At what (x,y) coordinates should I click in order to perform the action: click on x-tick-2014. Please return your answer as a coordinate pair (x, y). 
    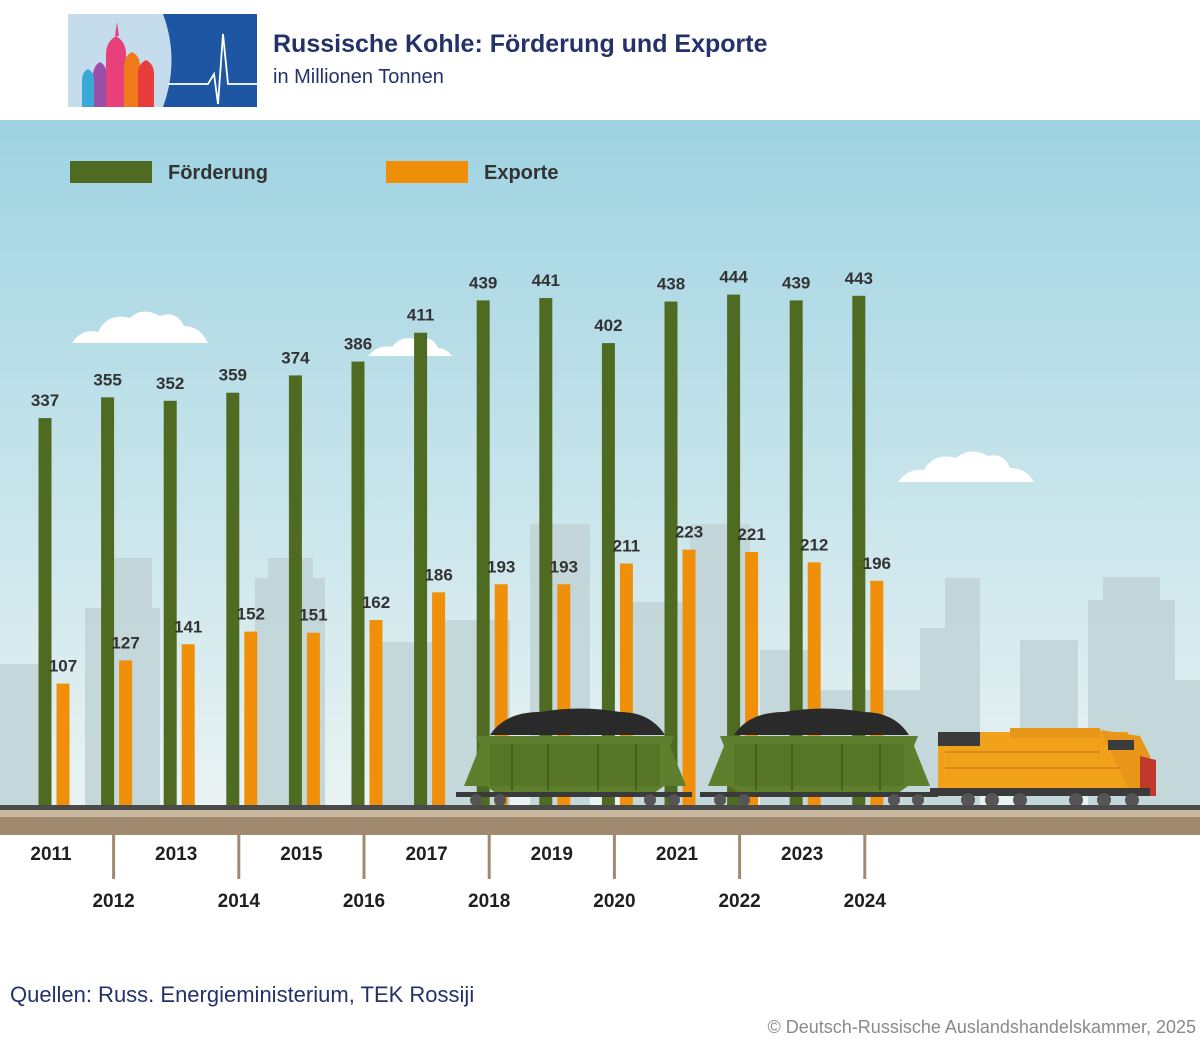
    Looking at the image, I should click on (239, 857).